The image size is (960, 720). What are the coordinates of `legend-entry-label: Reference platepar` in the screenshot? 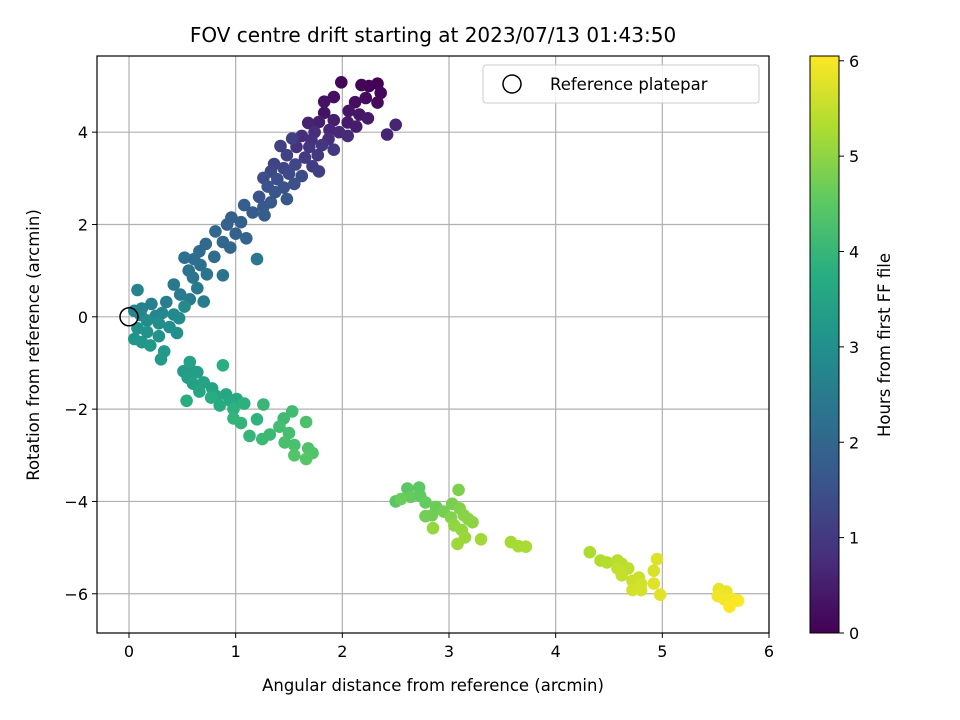 It's located at (629, 84).